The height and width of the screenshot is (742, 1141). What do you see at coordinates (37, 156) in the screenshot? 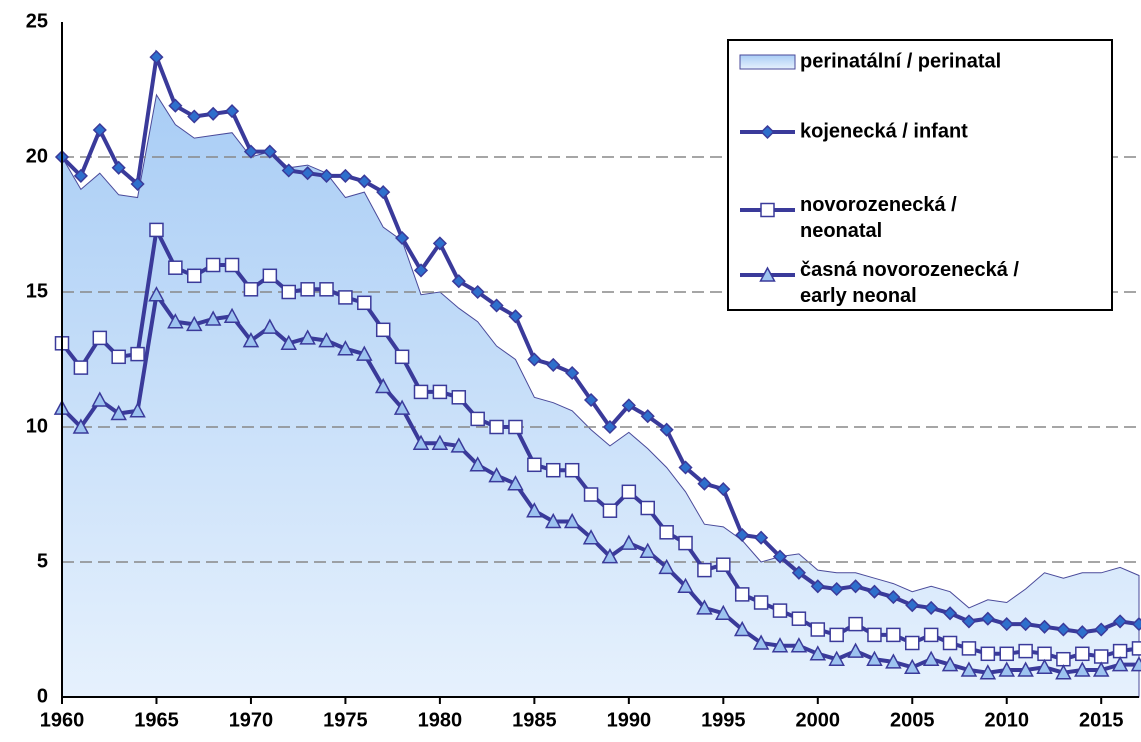
I see `y-tick-label: 20` at bounding box center [37, 156].